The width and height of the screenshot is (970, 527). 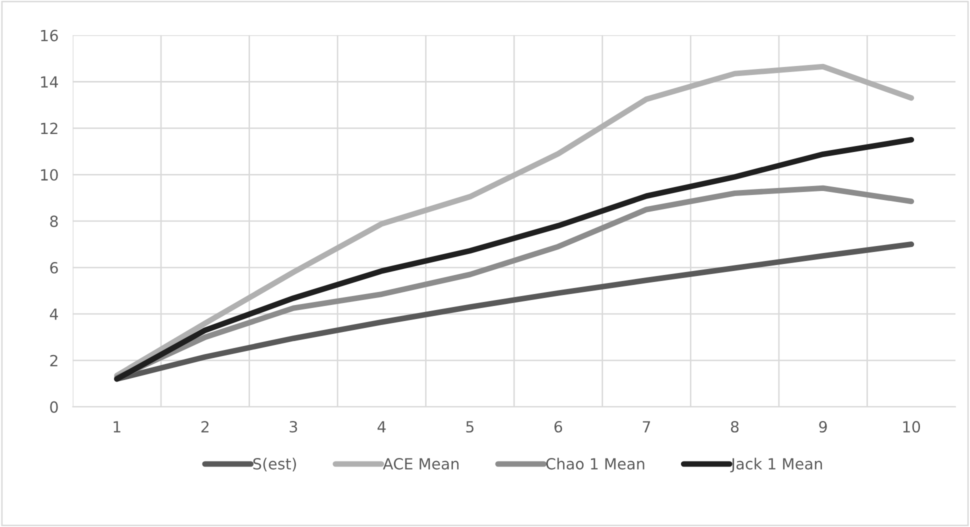 I want to click on x-tick-label: 7, so click(x=646, y=426).